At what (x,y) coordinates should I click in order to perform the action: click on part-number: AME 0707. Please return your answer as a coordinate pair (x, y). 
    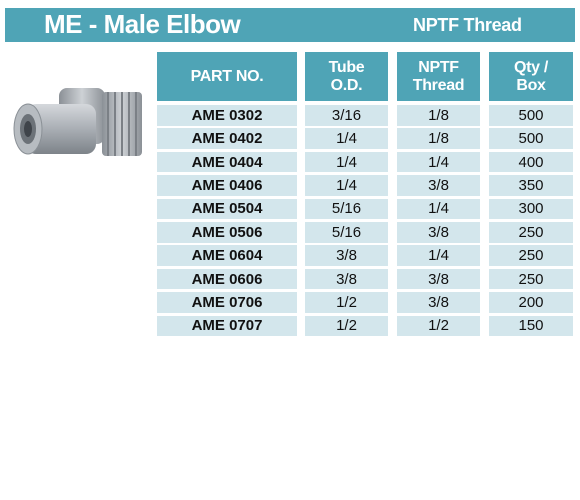
    Looking at the image, I should click on (227, 326).